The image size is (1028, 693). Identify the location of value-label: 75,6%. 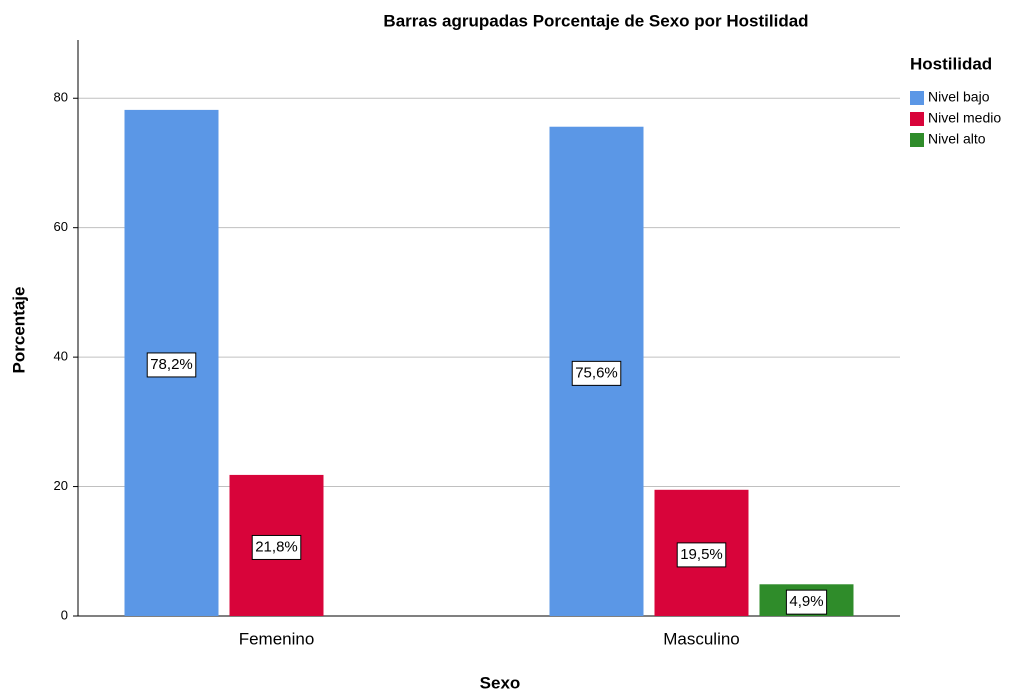
(596, 372).